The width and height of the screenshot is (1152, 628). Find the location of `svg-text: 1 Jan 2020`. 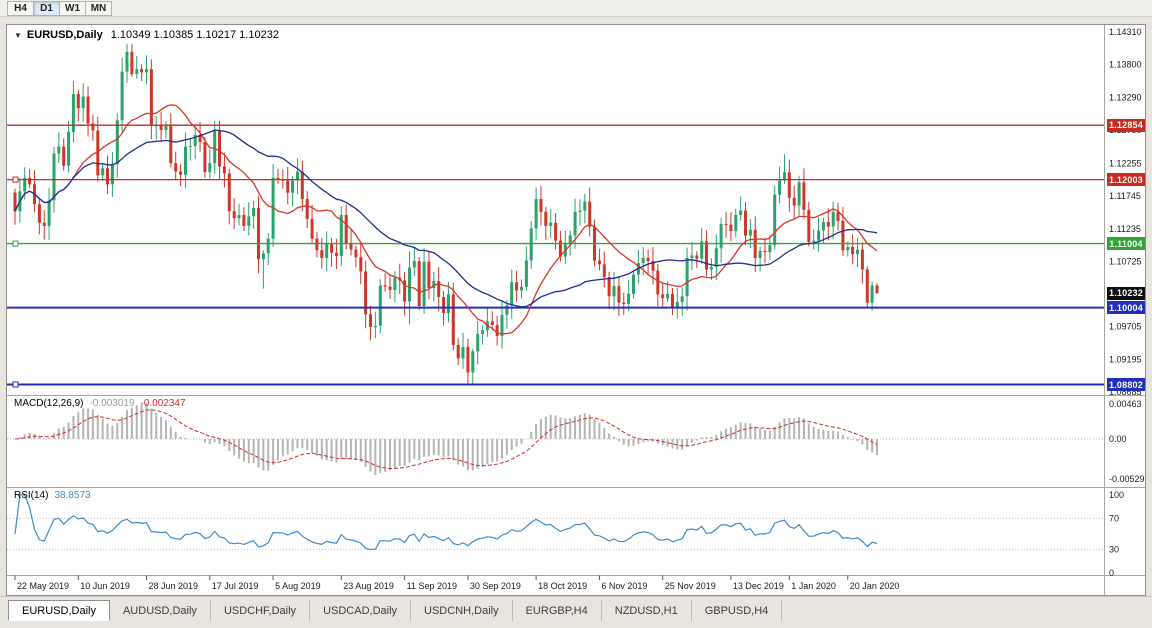

svg-text: 1 Jan 2020 is located at coordinates (813, 586).